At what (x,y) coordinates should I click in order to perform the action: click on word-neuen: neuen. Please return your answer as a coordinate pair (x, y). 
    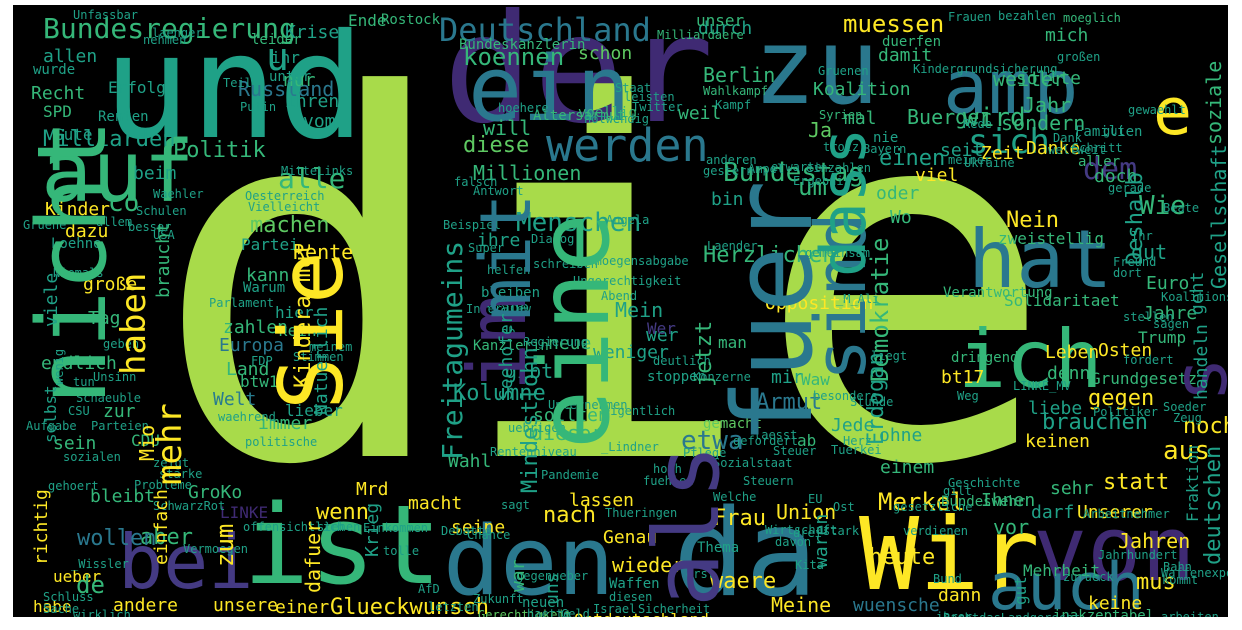
    Looking at the image, I should click on (543, 603).